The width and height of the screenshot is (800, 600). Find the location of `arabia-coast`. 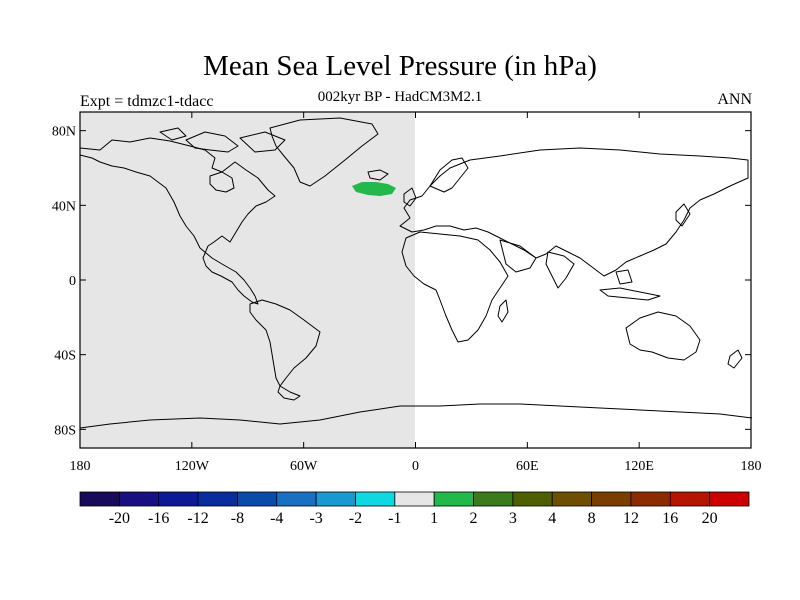

arabia-coast is located at coordinates (518, 256).